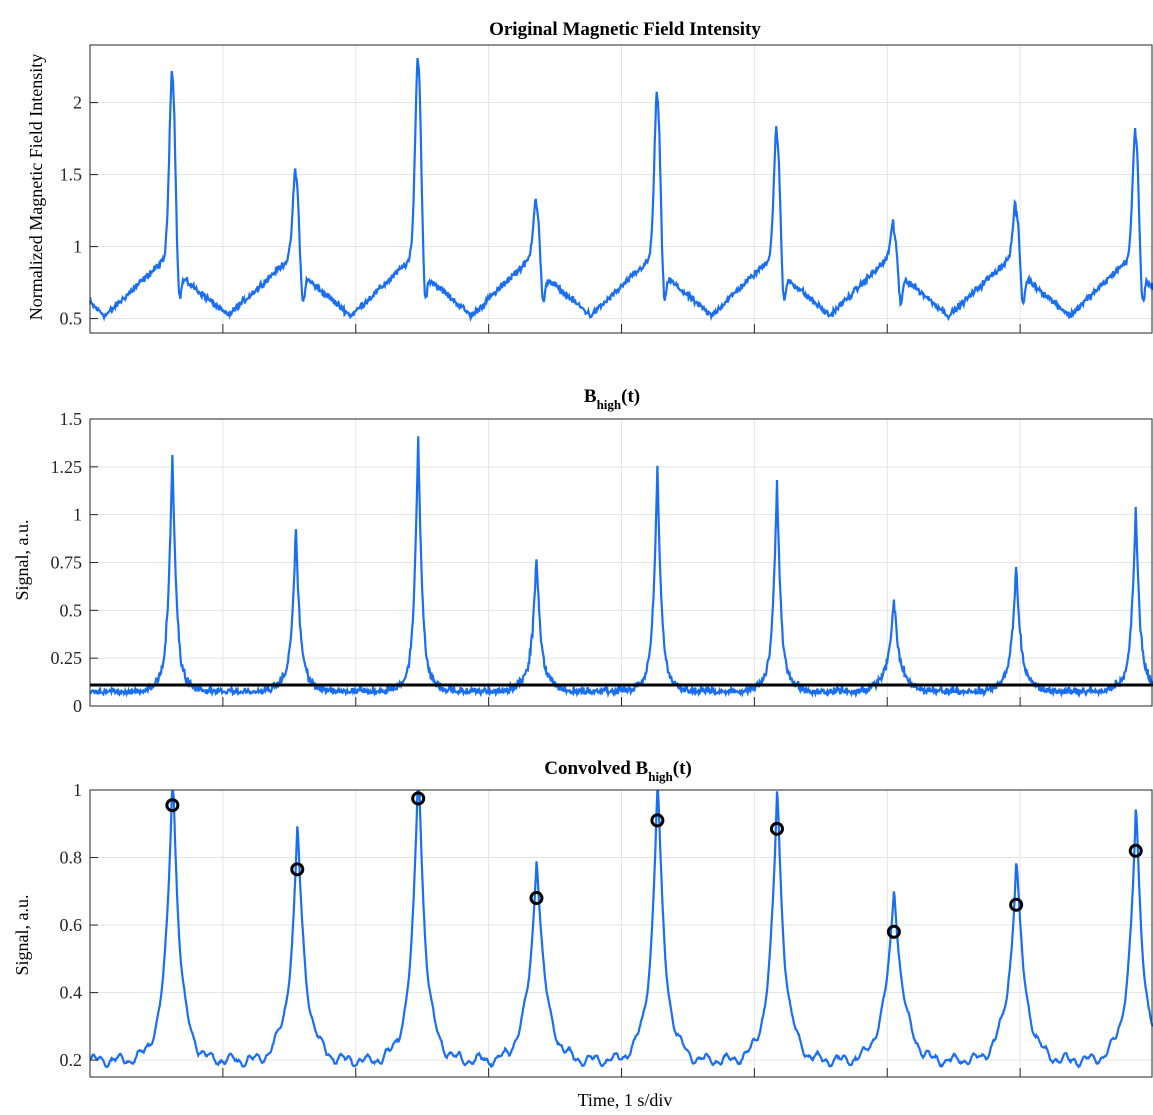 The width and height of the screenshot is (1153, 1115). I want to click on panel2-title-main: B, so click(590, 396).